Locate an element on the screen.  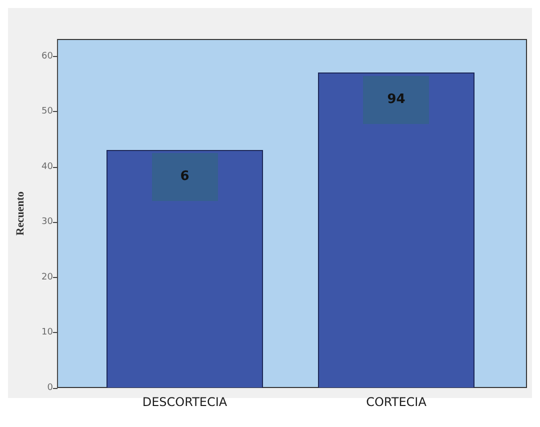
tag-box: 94 is located at coordinates (396, 100).